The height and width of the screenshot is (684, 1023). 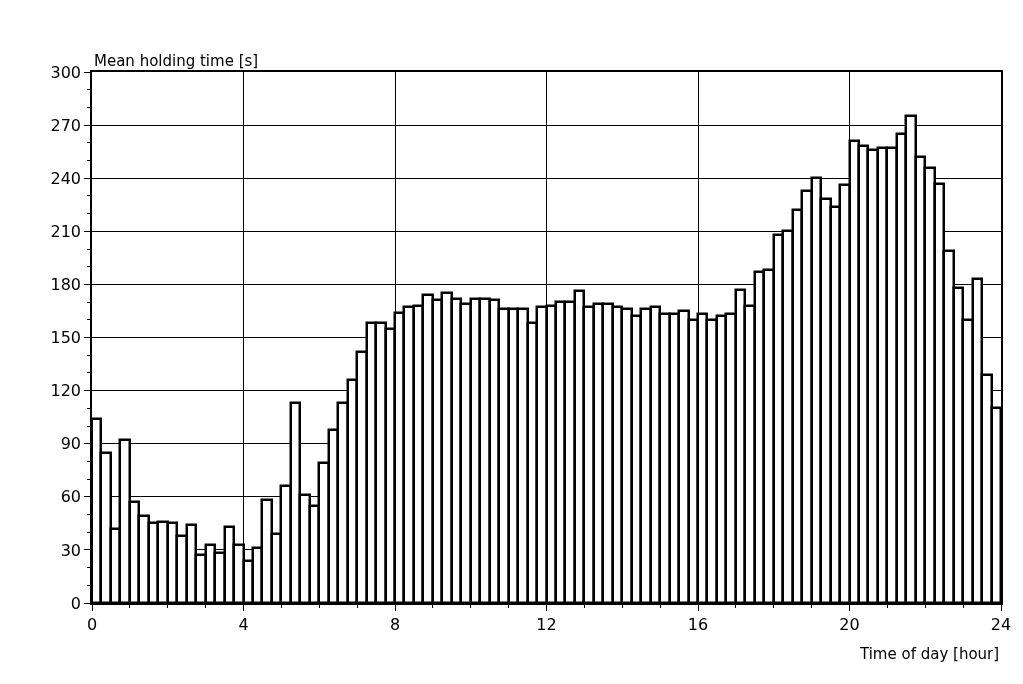 I want to click on x-axis-title: Time of day [hour], so click(x=929, y=654).